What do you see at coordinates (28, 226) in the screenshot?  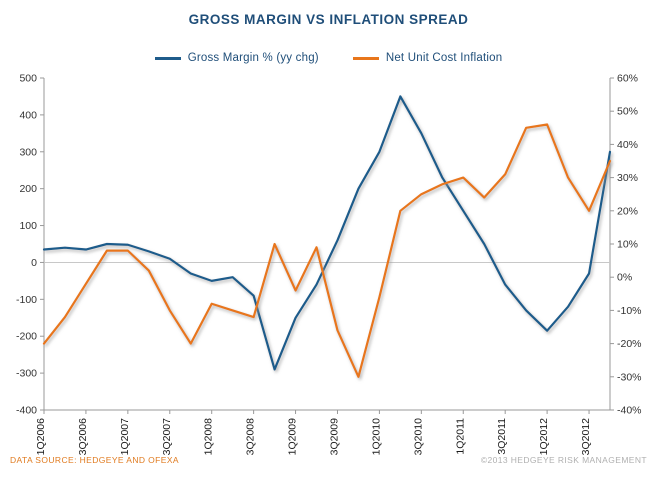 I see `y-axis-left-tick: 100` at bounding box center [28, 226].